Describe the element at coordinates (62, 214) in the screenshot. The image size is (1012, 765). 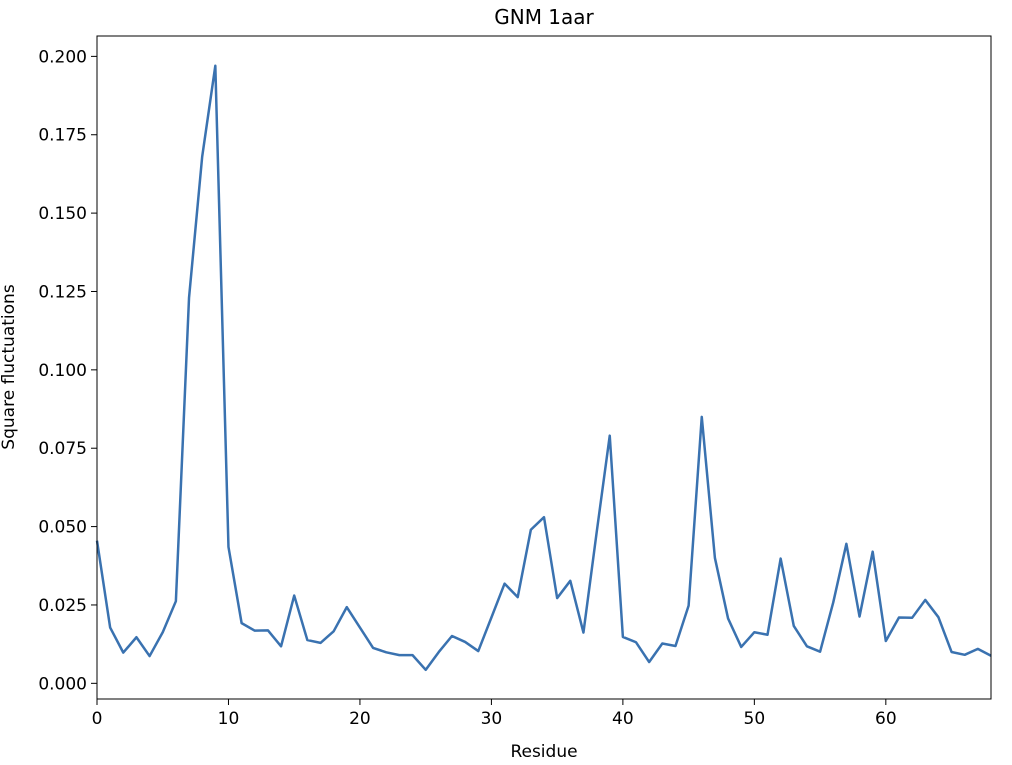
I see `y-tick-label: 0.150` at that location.